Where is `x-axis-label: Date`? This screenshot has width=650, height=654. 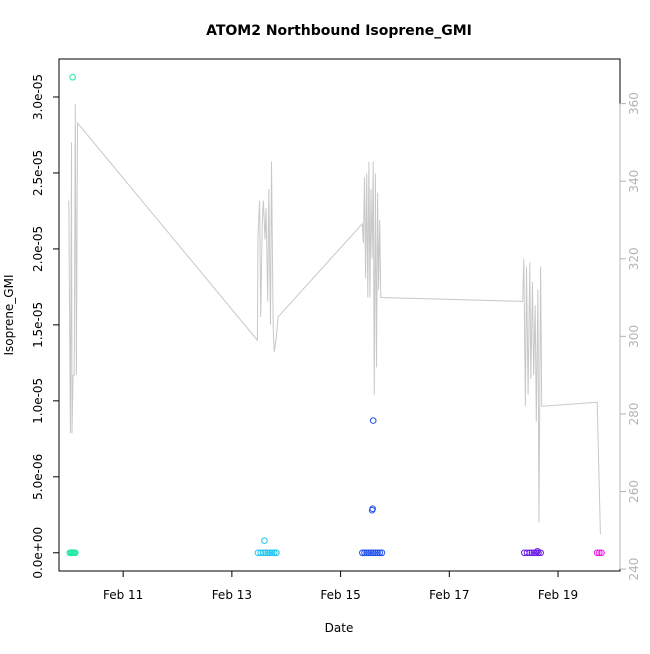
x-axis-label: Date is located at coordinates (339, 628).